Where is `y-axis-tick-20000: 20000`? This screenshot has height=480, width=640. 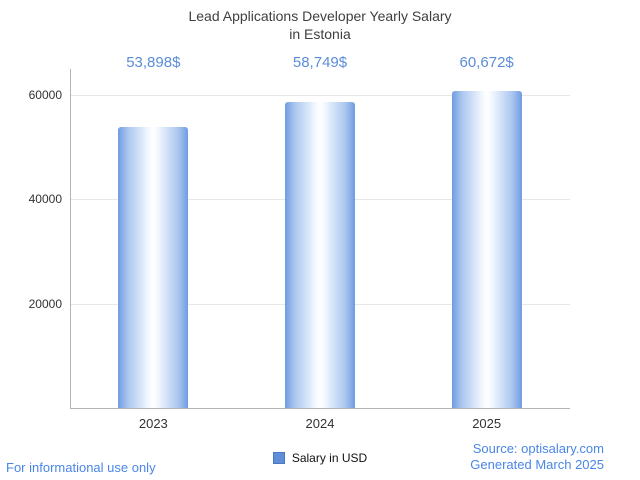 y-axis-tick-20000: 20000 is located at coordinates (45, 303).